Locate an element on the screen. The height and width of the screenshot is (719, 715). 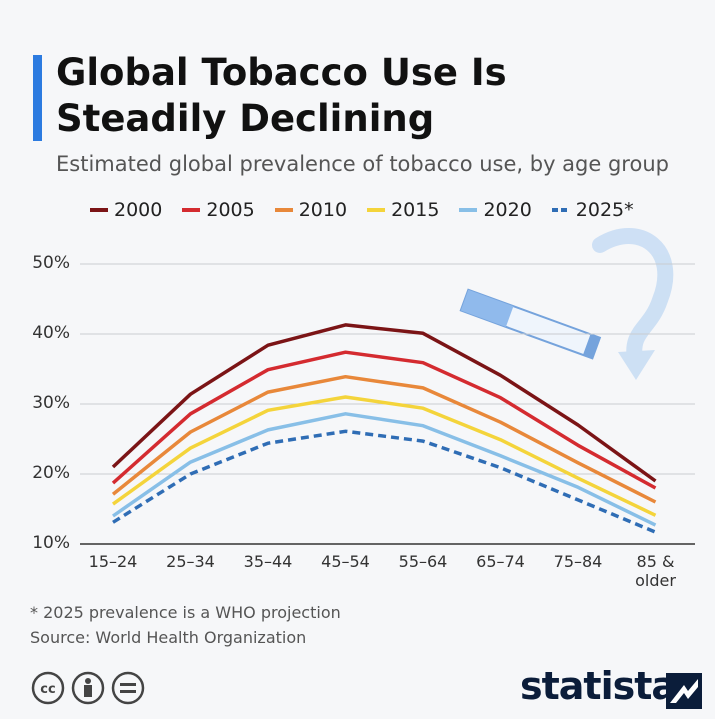
x-tick-label: 15–24 is located at coordinates (113, 561).